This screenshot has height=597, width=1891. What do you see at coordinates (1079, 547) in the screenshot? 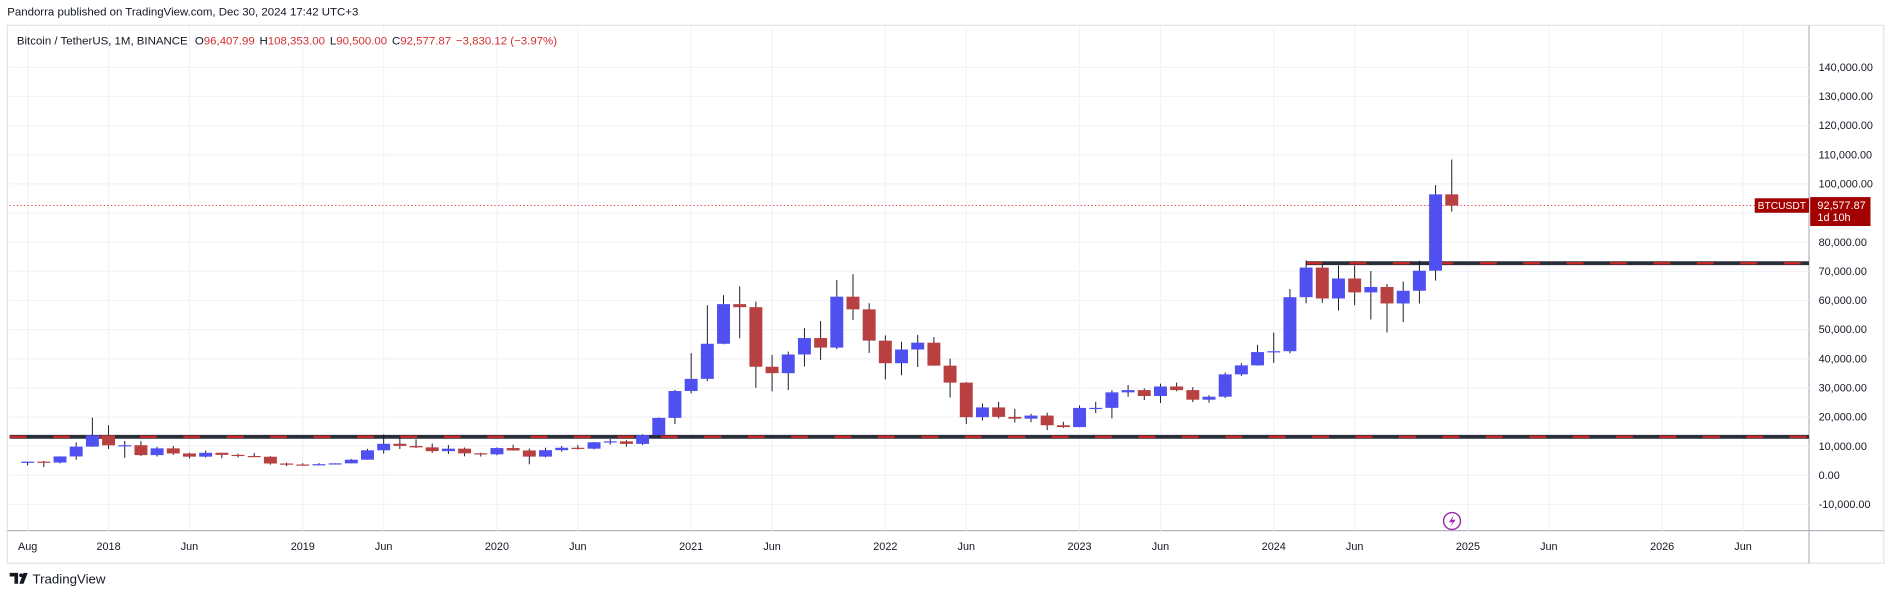
I see `x-tick-label: 2023` at bounding box center [1079, 547].